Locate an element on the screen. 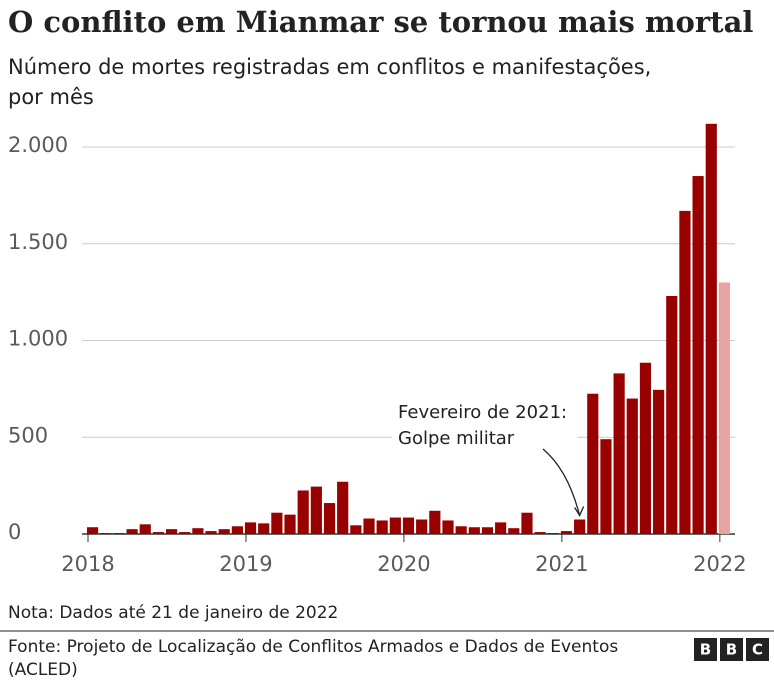 The width and height of the screenshot is (774, 690). source: (ACLED) is located at coordinates (43, 670).